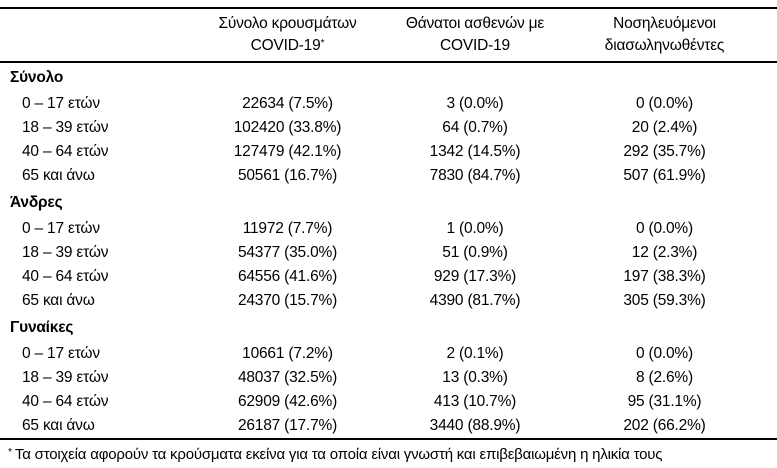 This screenshot has width=777, height=468. I want to click on deaths-value: 64 (0.7%), so click(475, 127).